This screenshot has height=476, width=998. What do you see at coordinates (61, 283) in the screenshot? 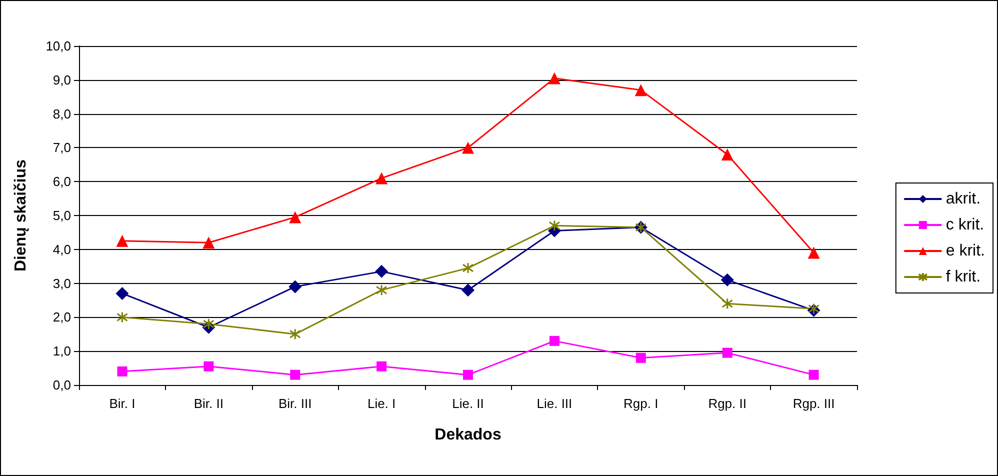
I see `y-tick-label: 3,0` at bounding box center [61, 283].